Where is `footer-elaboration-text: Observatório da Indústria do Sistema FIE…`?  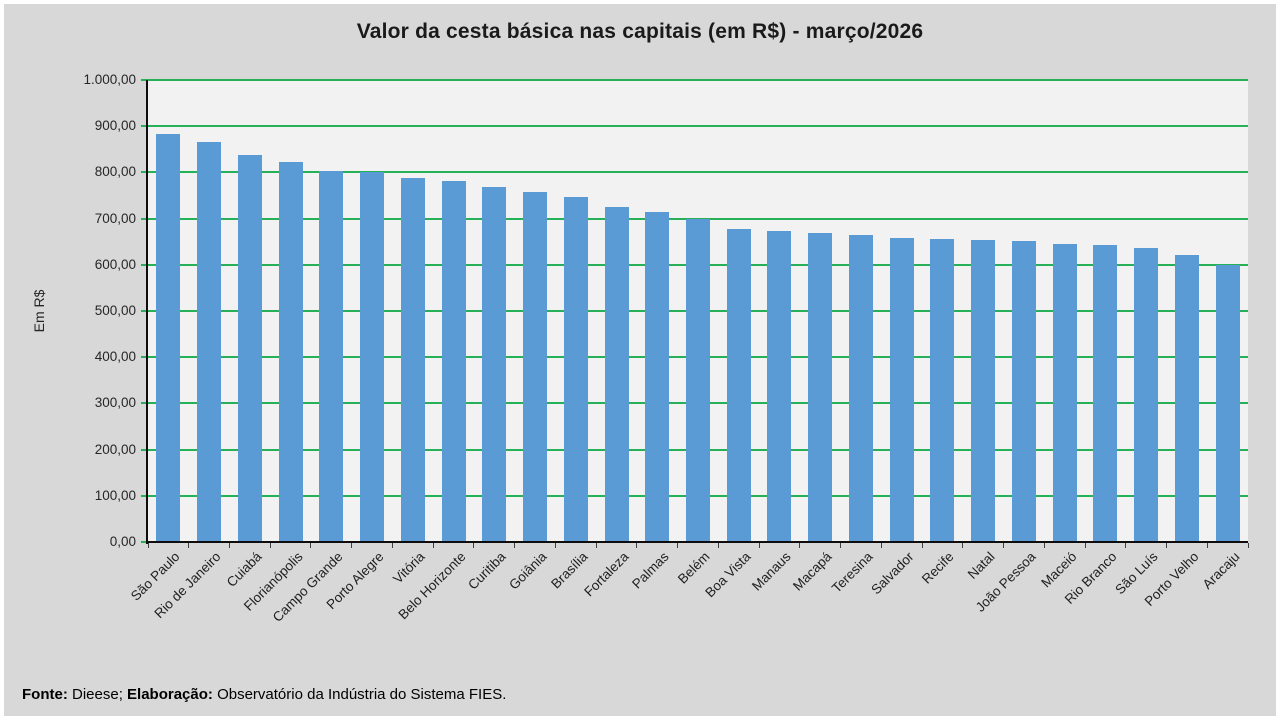
footer-elaboration-text: Observatório da Indústria do Sistema FIE… is located at coordinates (359, 694).